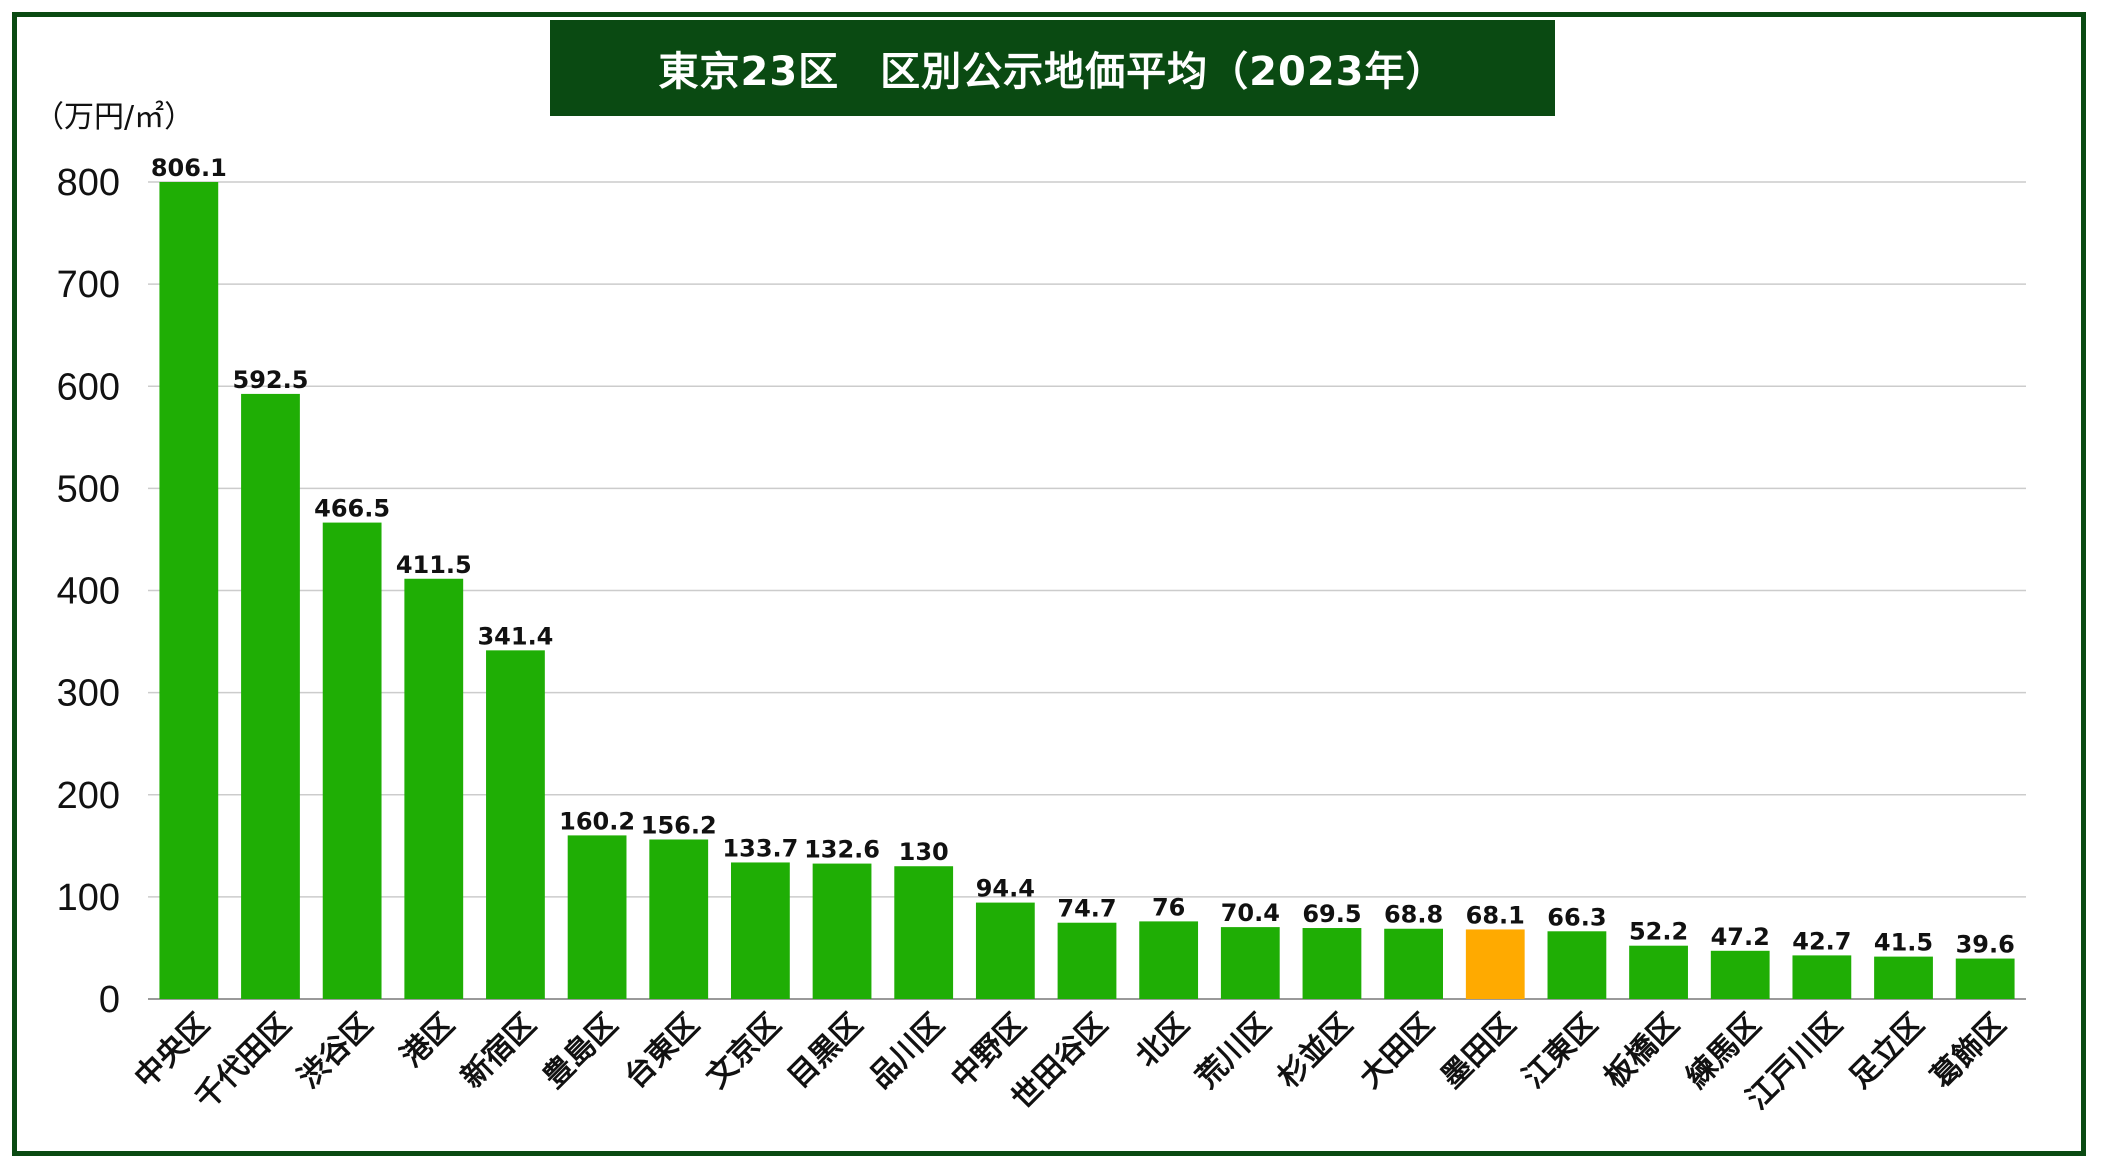  I want to click on category-label: 渋谷区, so click(335, 1051).